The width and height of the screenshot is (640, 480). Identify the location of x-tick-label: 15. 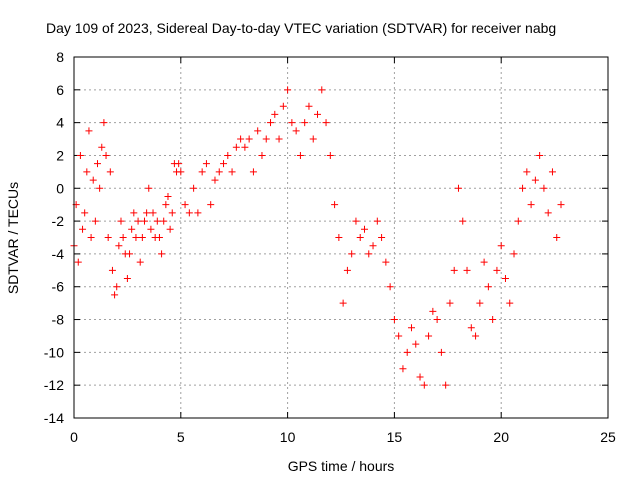
(395, 437).